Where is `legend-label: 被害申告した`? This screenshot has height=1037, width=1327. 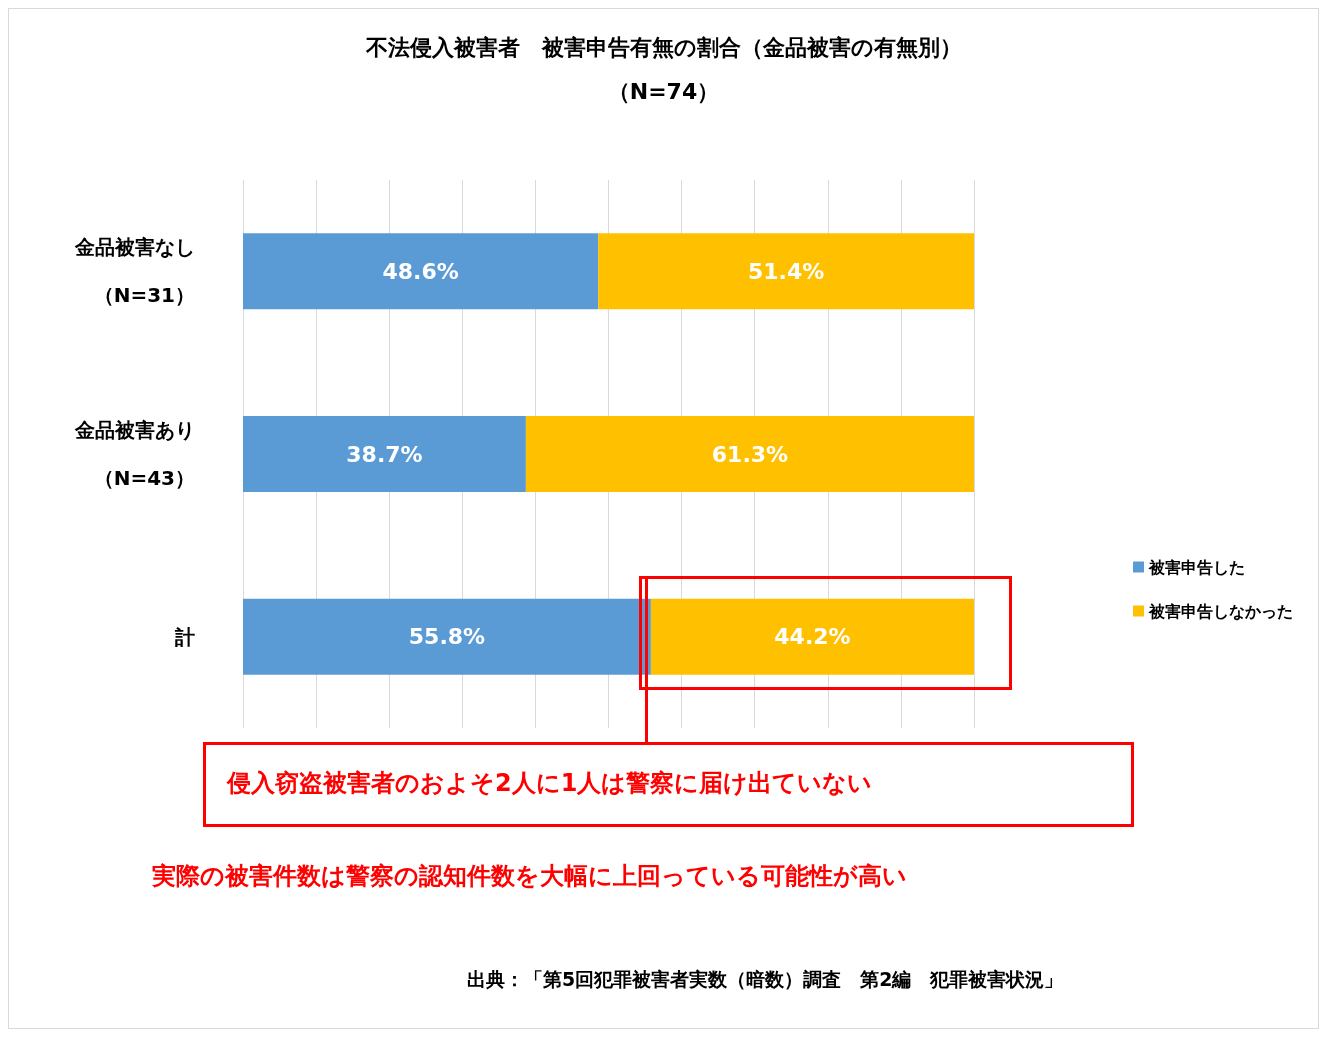
legend-label: 被害申告した is located at coordinates (1196, 567).